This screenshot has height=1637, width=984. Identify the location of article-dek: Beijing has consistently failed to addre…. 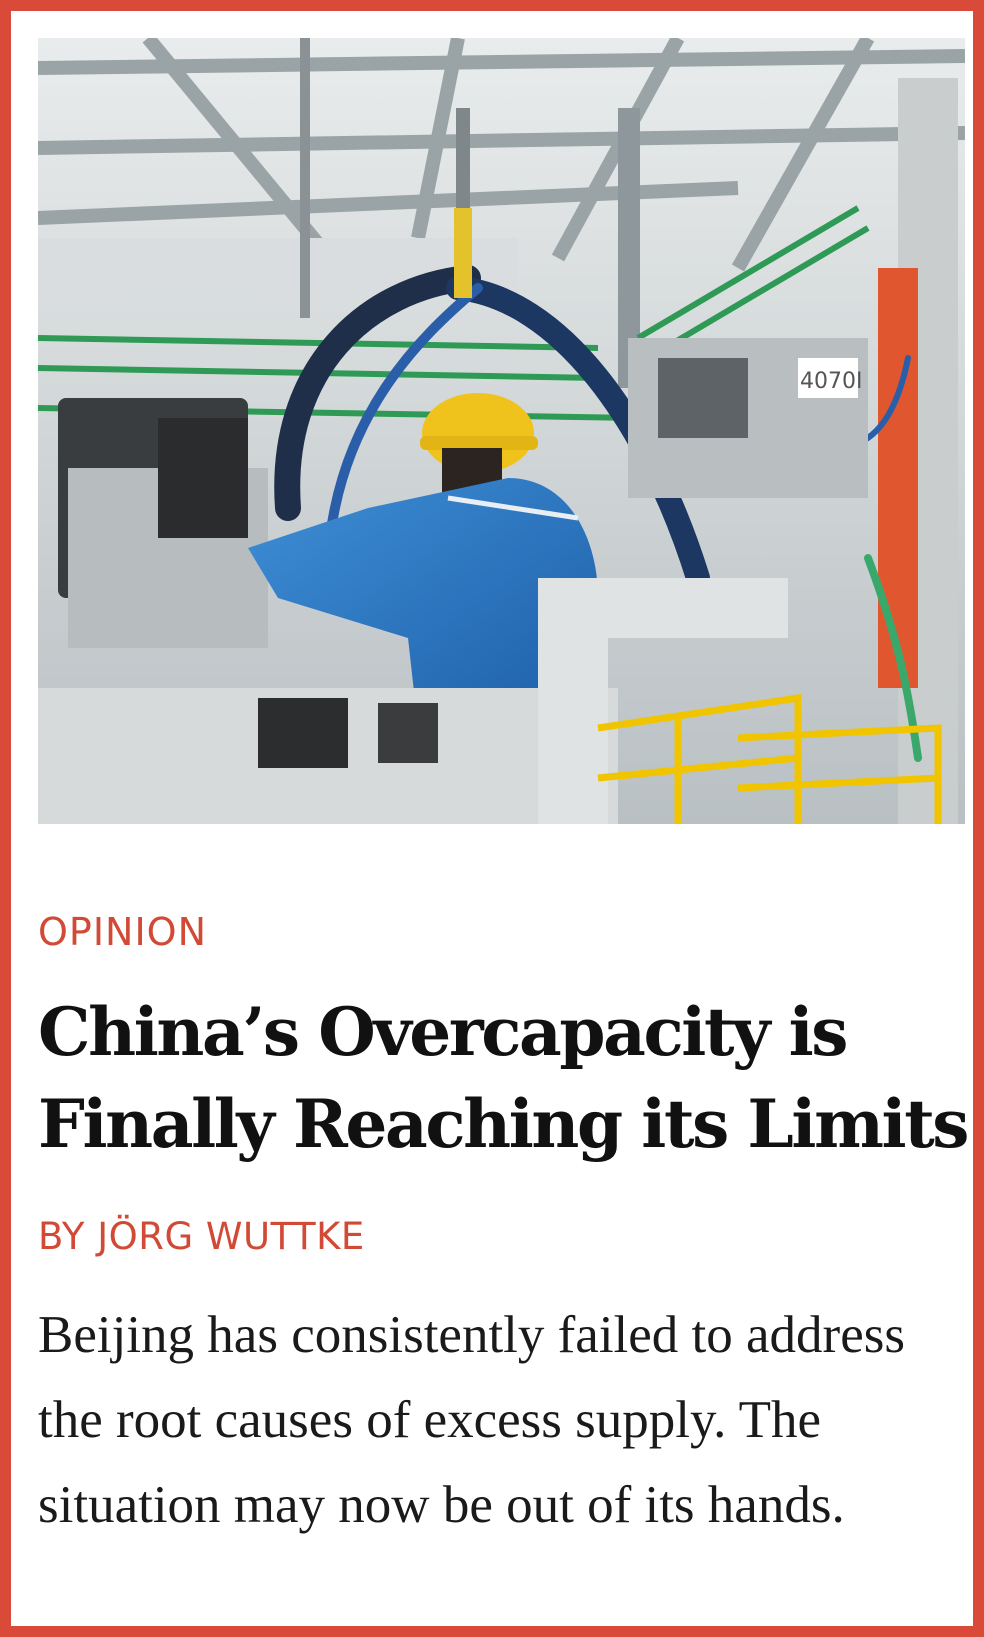
(471, 1420).